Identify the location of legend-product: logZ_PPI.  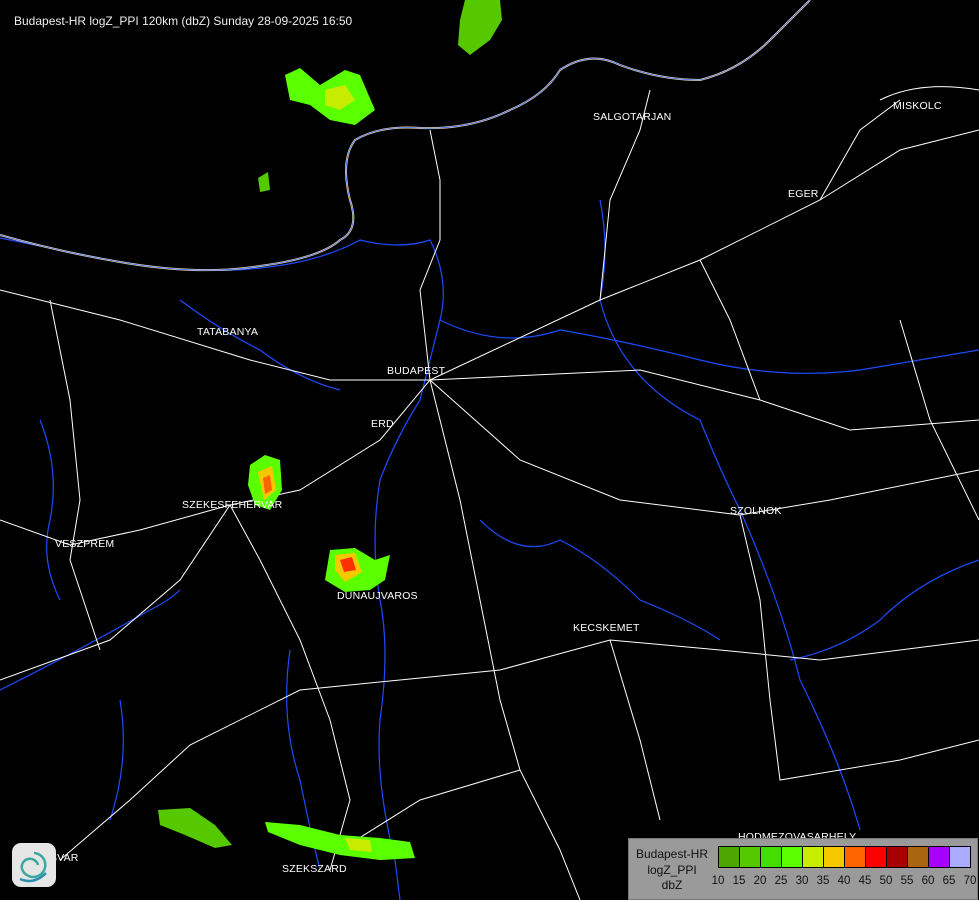
(672, 869).